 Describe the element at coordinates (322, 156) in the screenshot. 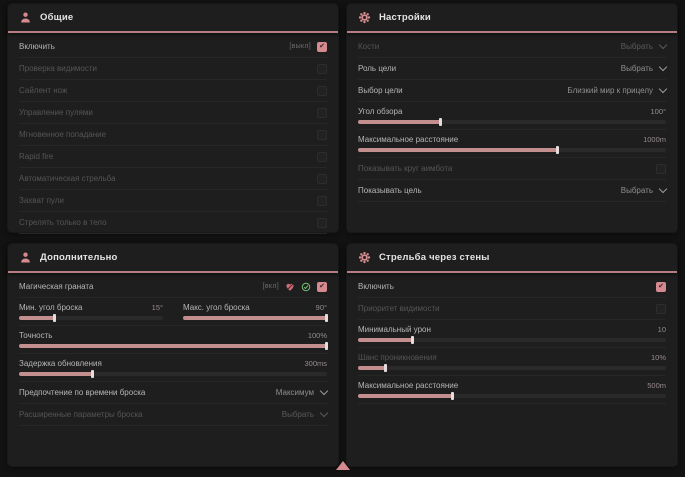

I see `rapid-fire-checkbox` at that location.